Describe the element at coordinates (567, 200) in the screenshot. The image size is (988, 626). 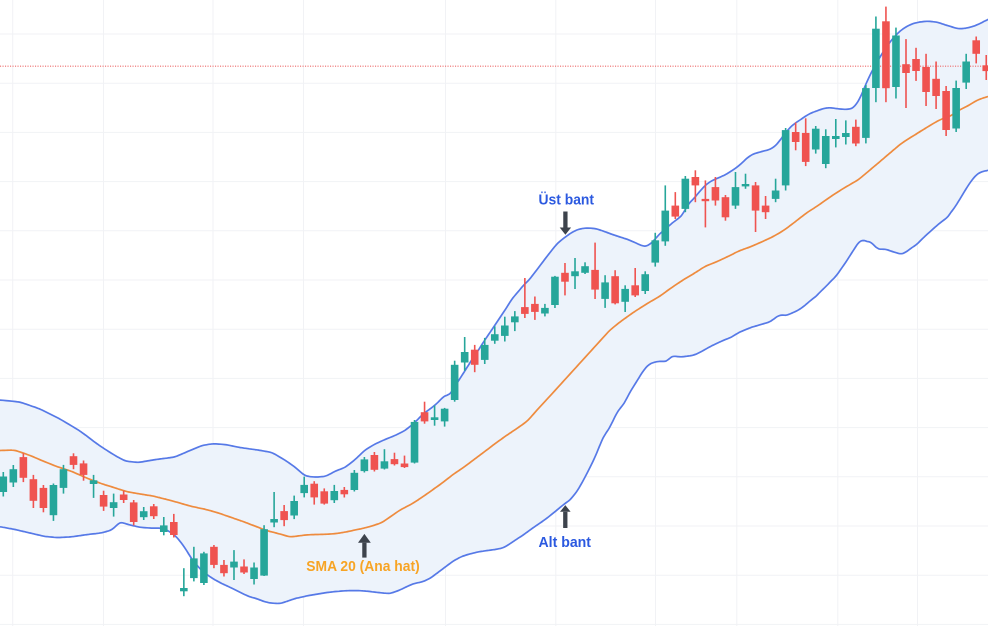
I see `svg-text: Üst bant` at that location.